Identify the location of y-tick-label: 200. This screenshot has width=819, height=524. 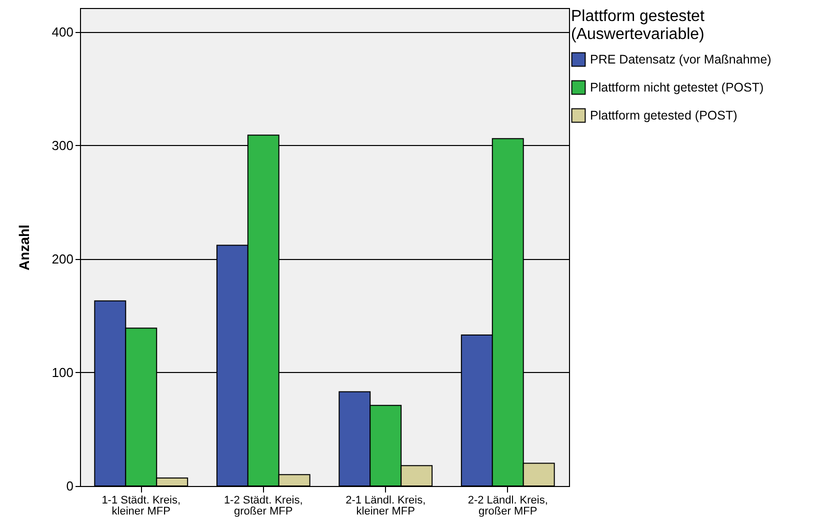
(63, 258).